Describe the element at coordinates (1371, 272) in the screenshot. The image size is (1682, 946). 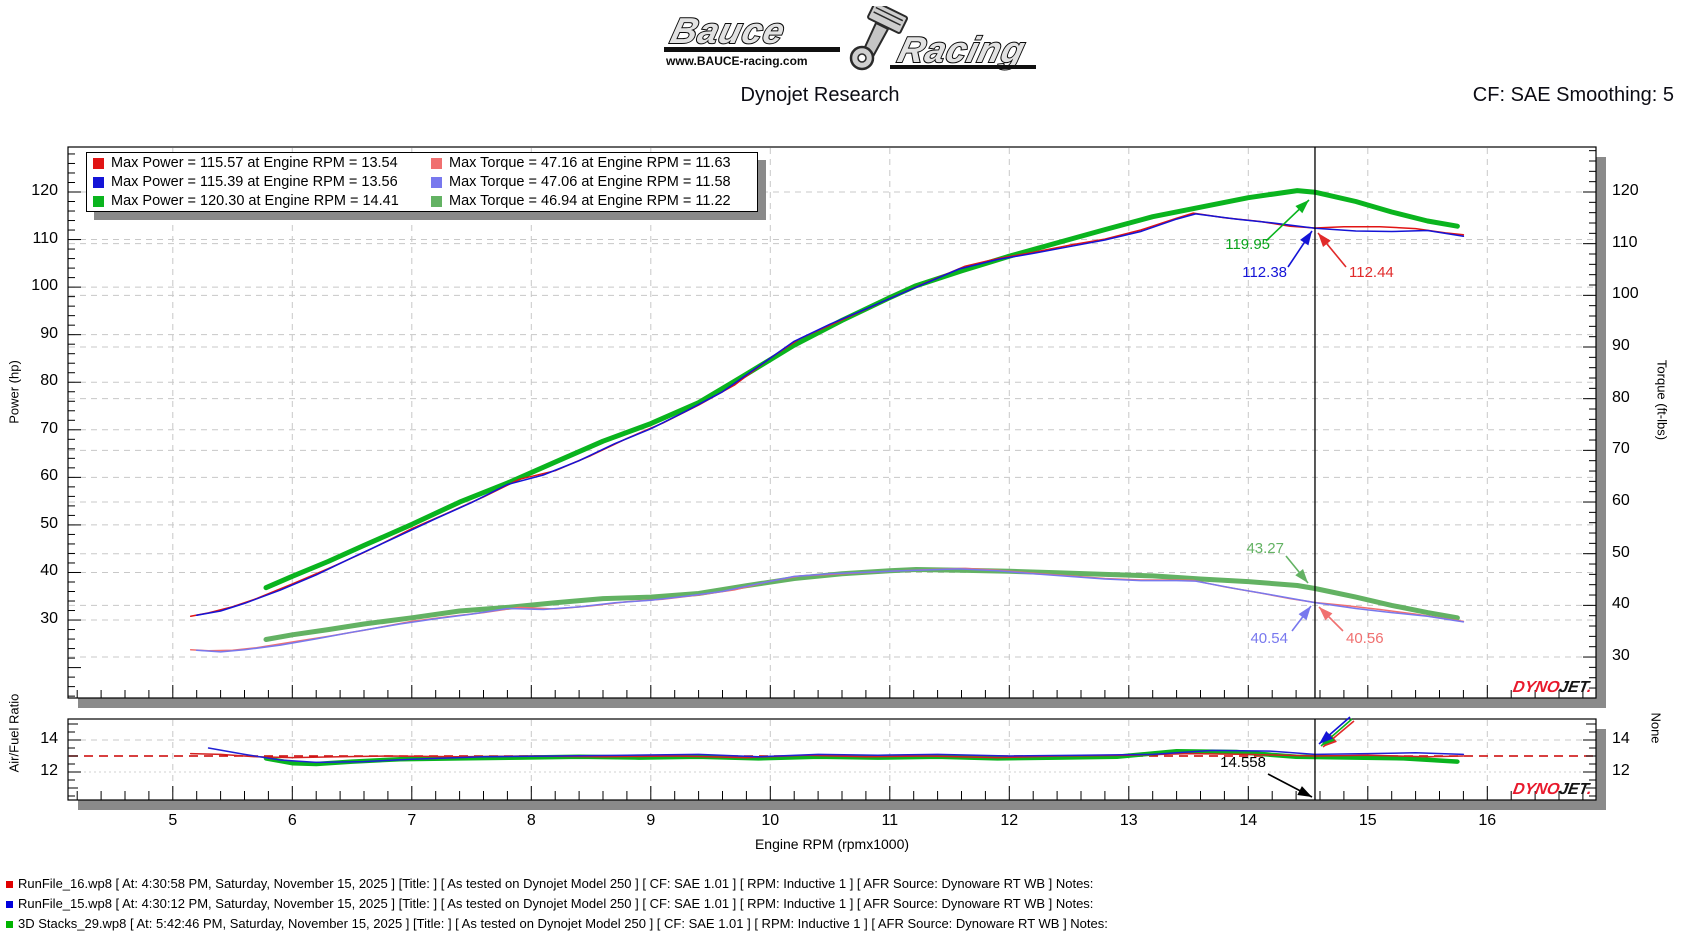
I see `cursor-power-red: 112.44` at that location.